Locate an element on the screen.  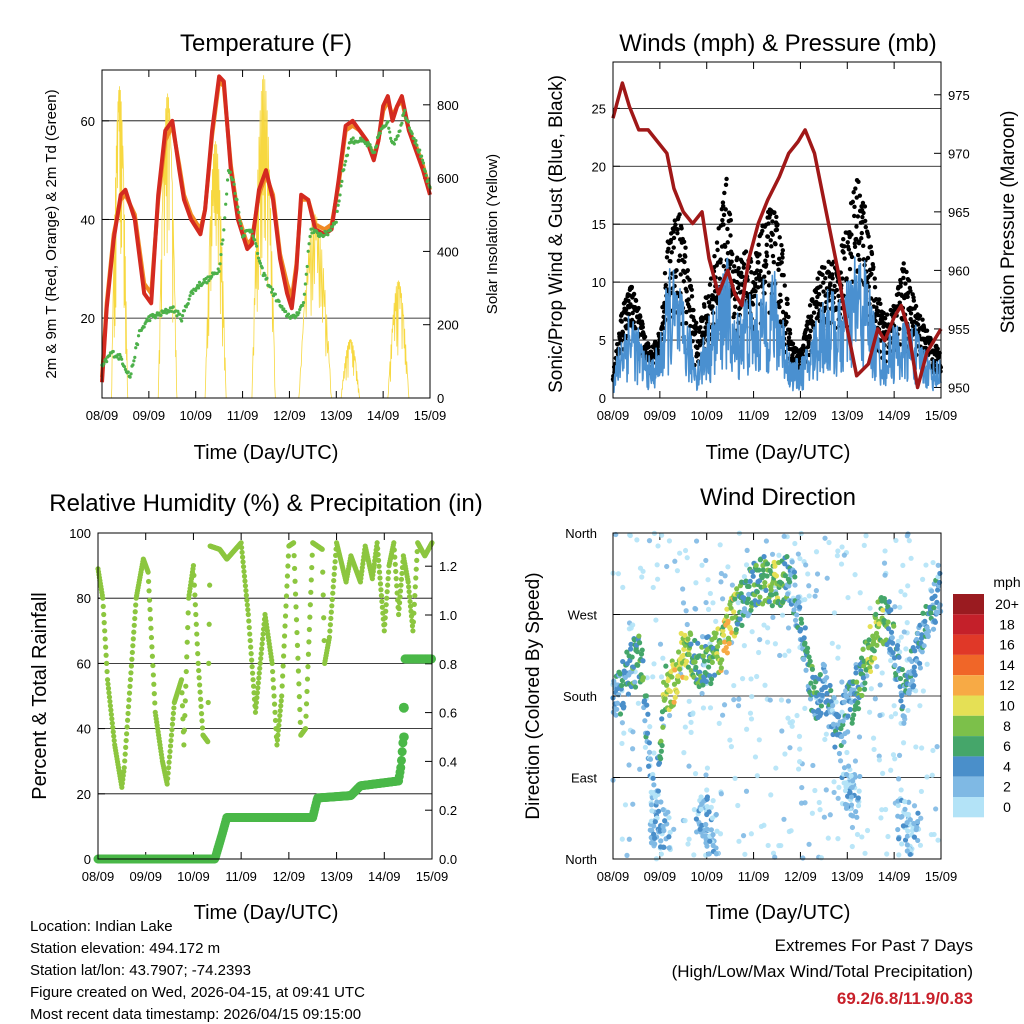
x-tick-label: 11/09 is located at coordinates (754, 415).